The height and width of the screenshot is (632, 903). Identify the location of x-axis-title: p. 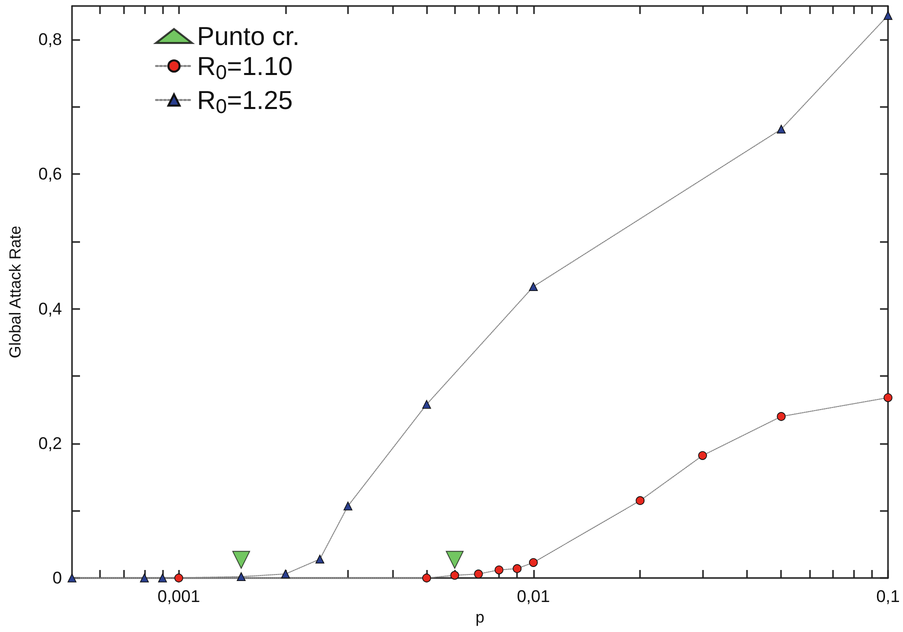
(480, 617).